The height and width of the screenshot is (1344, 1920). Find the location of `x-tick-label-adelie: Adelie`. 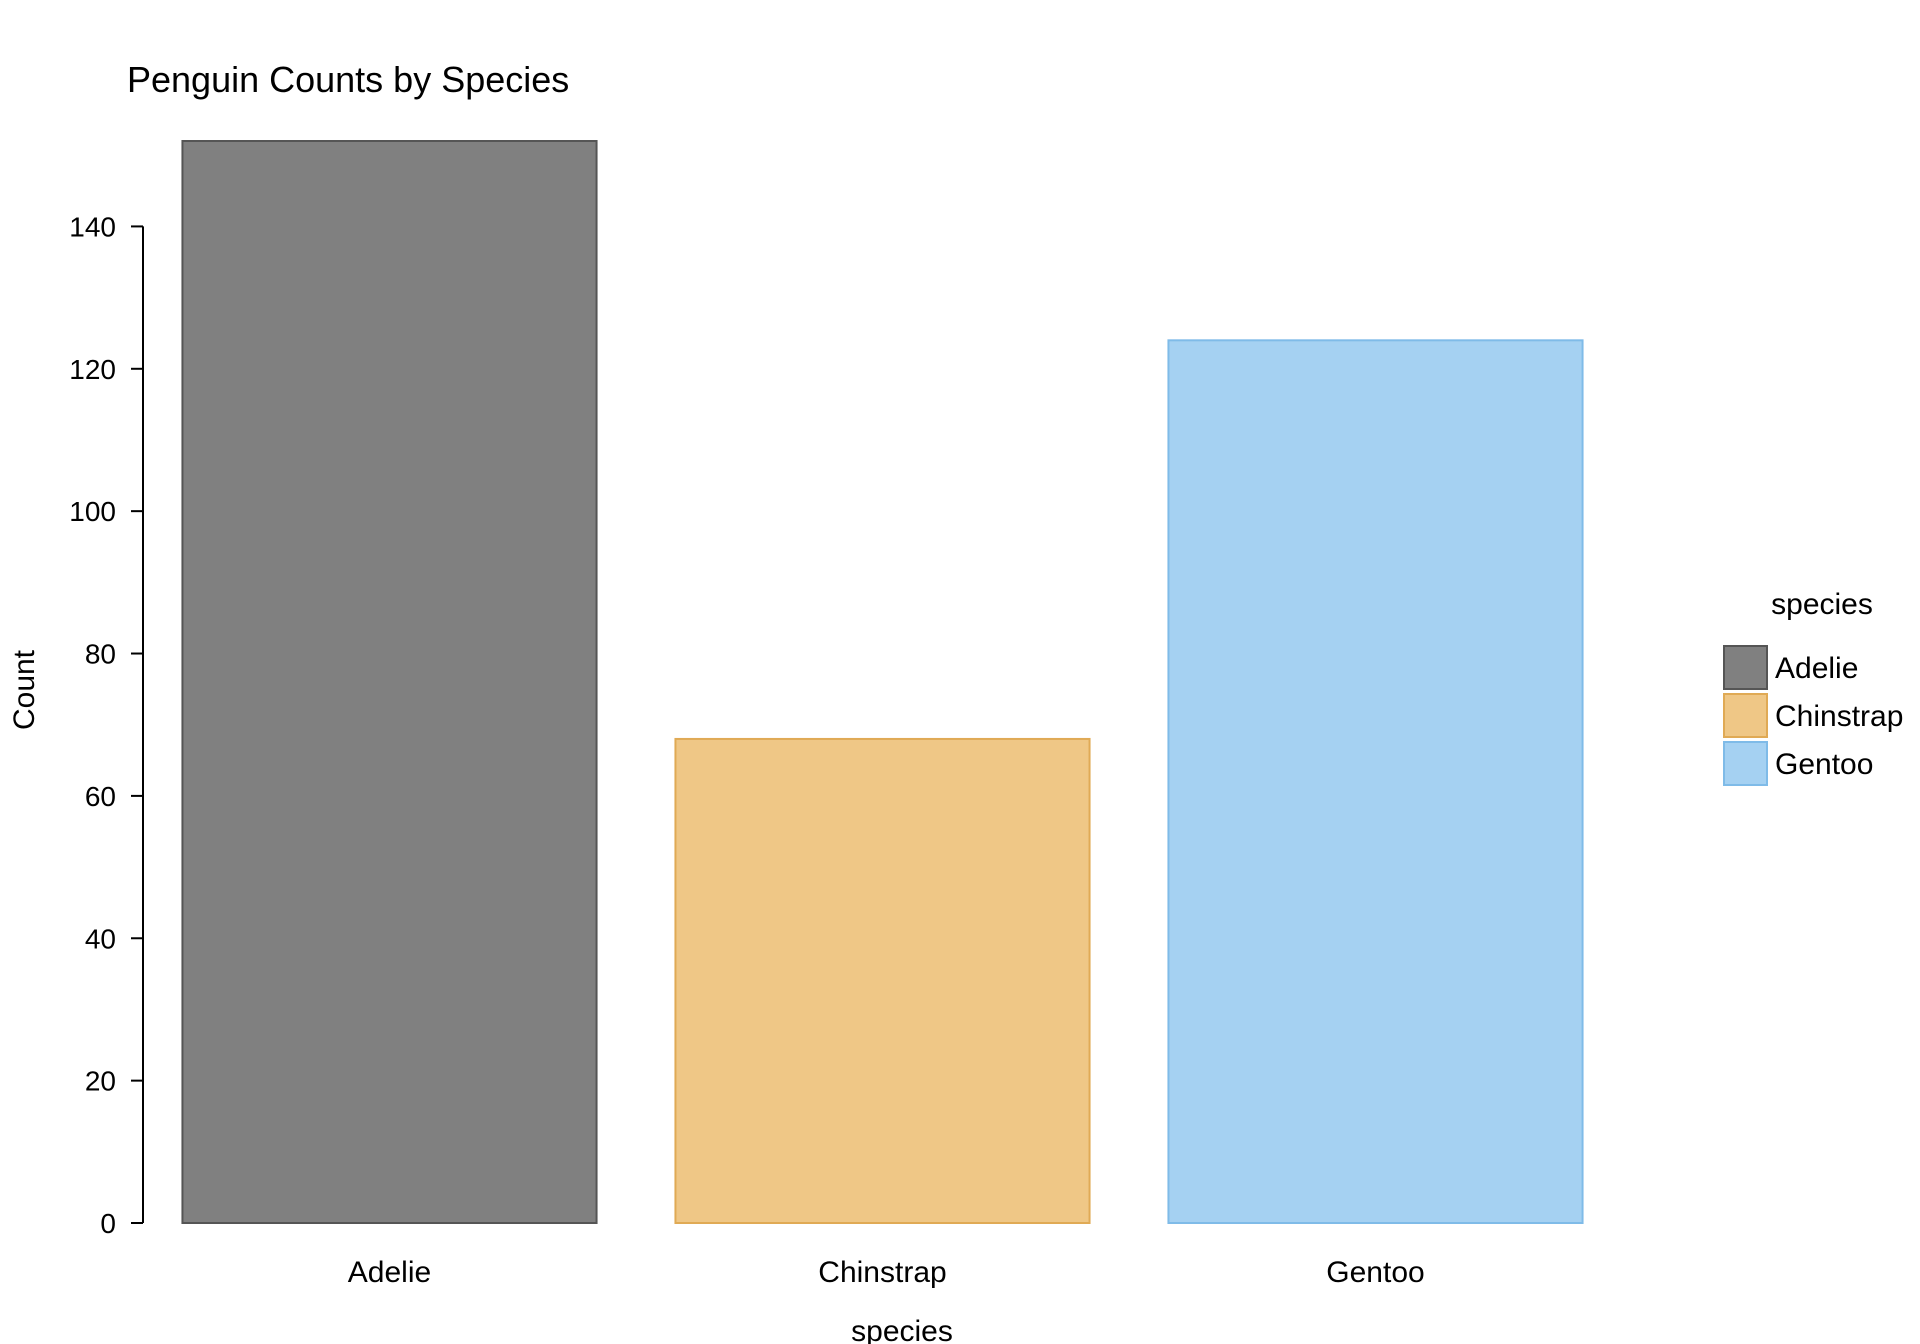

x-tick-label-adelie: Adelie is located at coordinates (389, 1272).